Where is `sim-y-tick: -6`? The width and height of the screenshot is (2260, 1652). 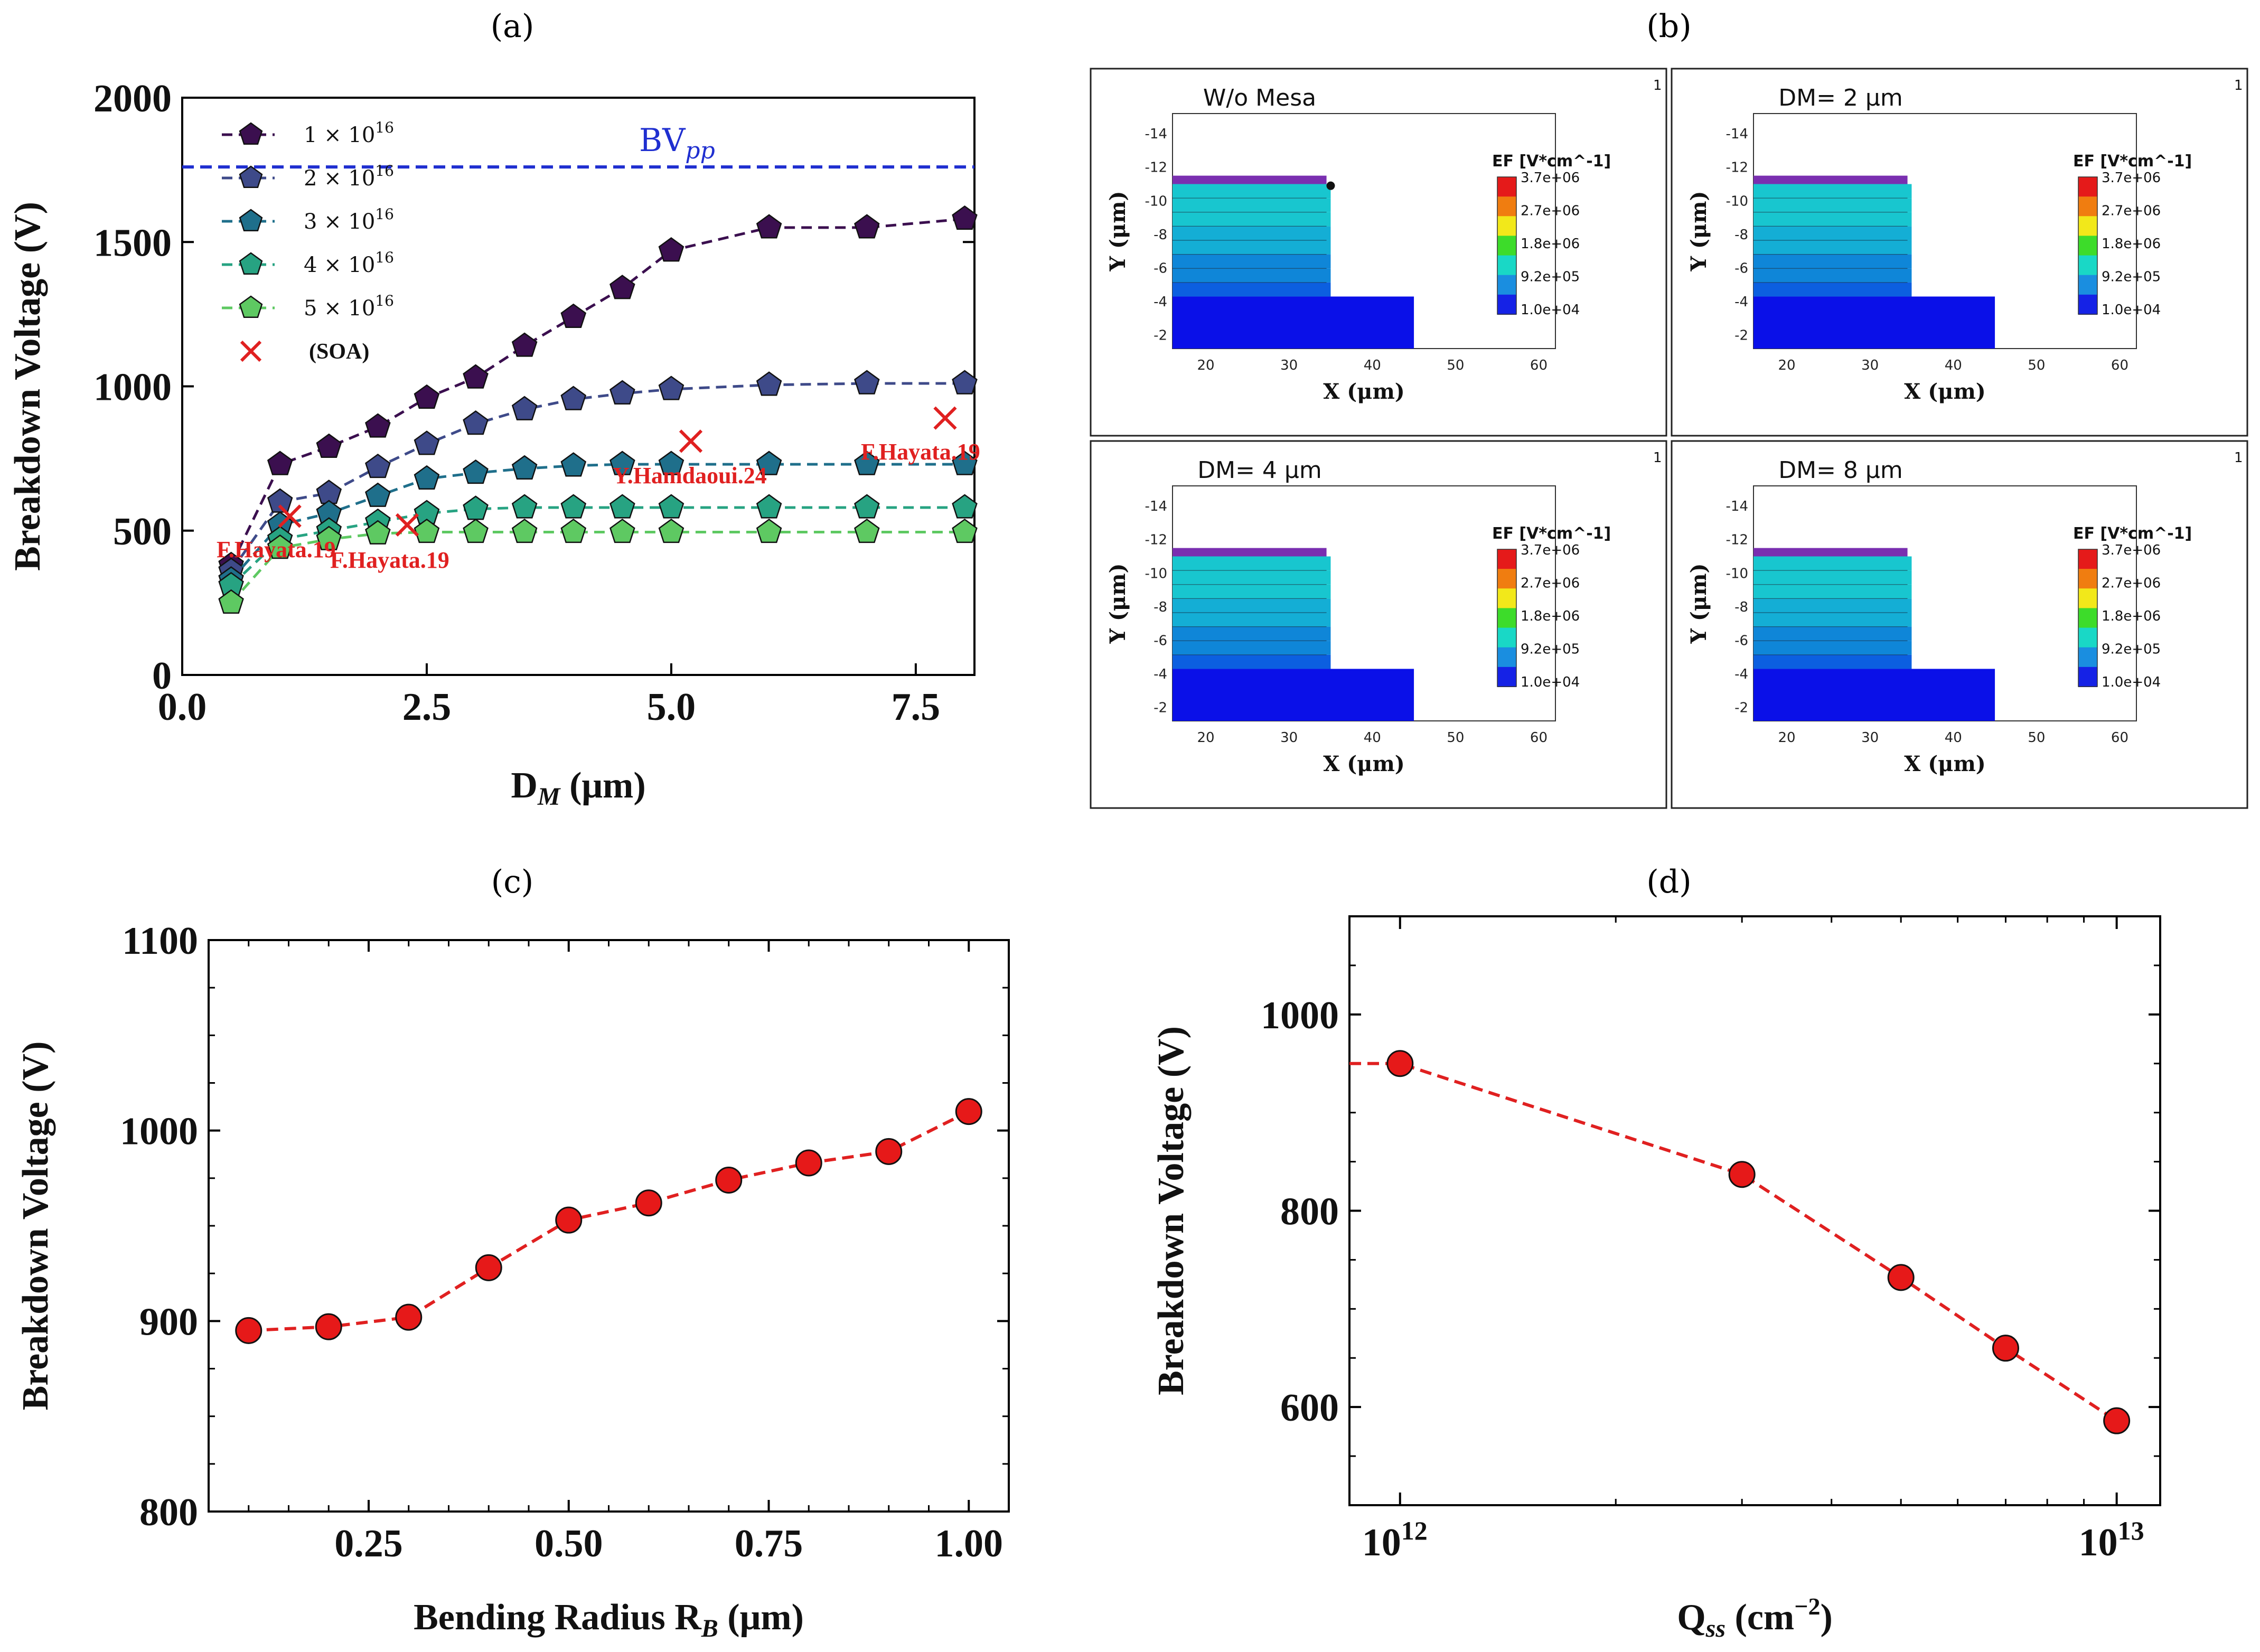
sim-y-tick: -6 is located at coordinates (1160, 641).